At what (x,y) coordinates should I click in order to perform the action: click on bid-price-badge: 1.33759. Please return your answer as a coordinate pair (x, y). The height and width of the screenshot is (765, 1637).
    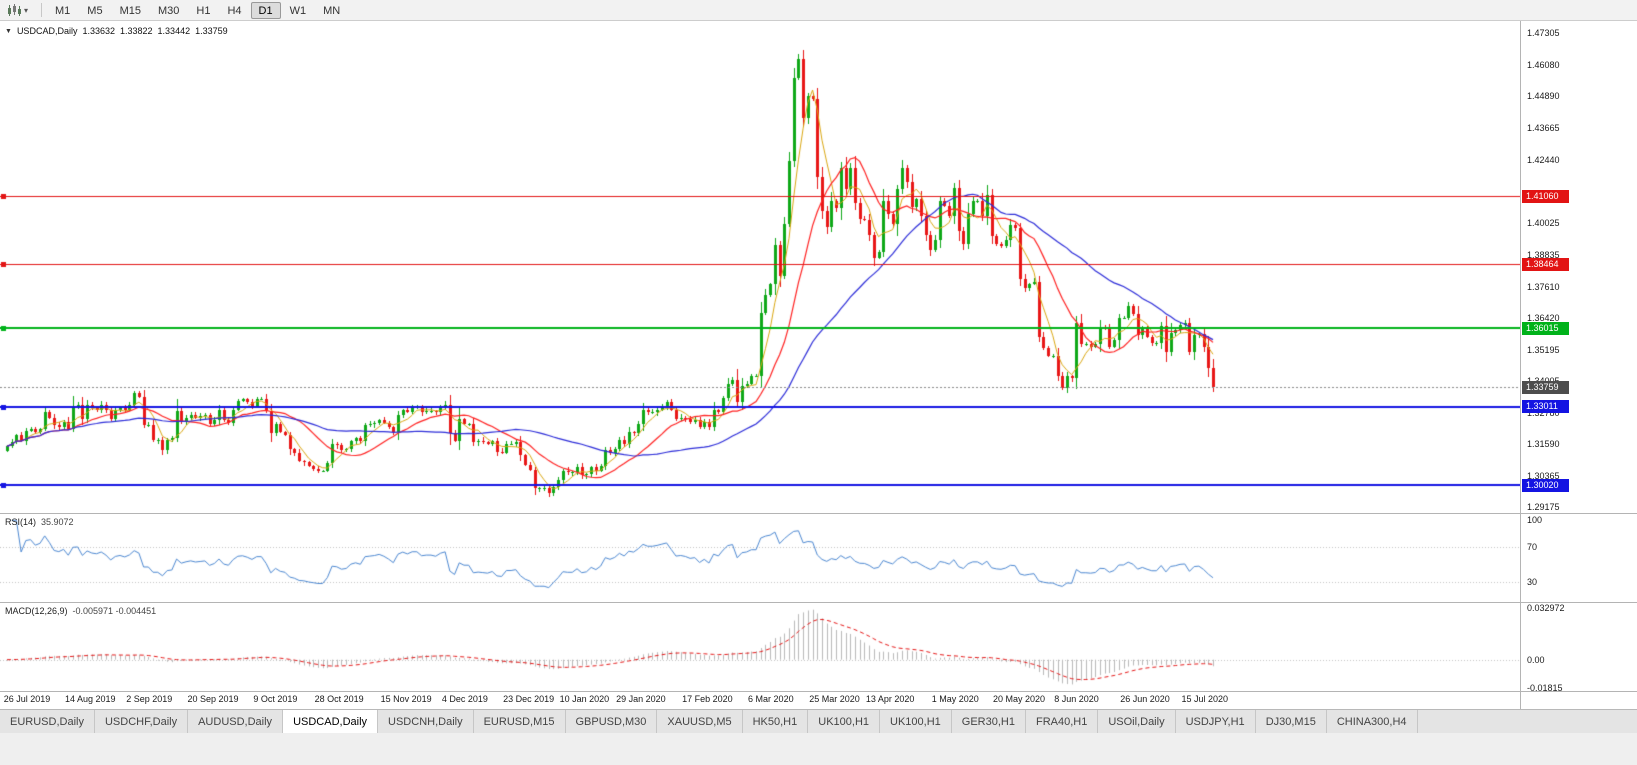
    Looking at the image, I should click on (1545, 387).